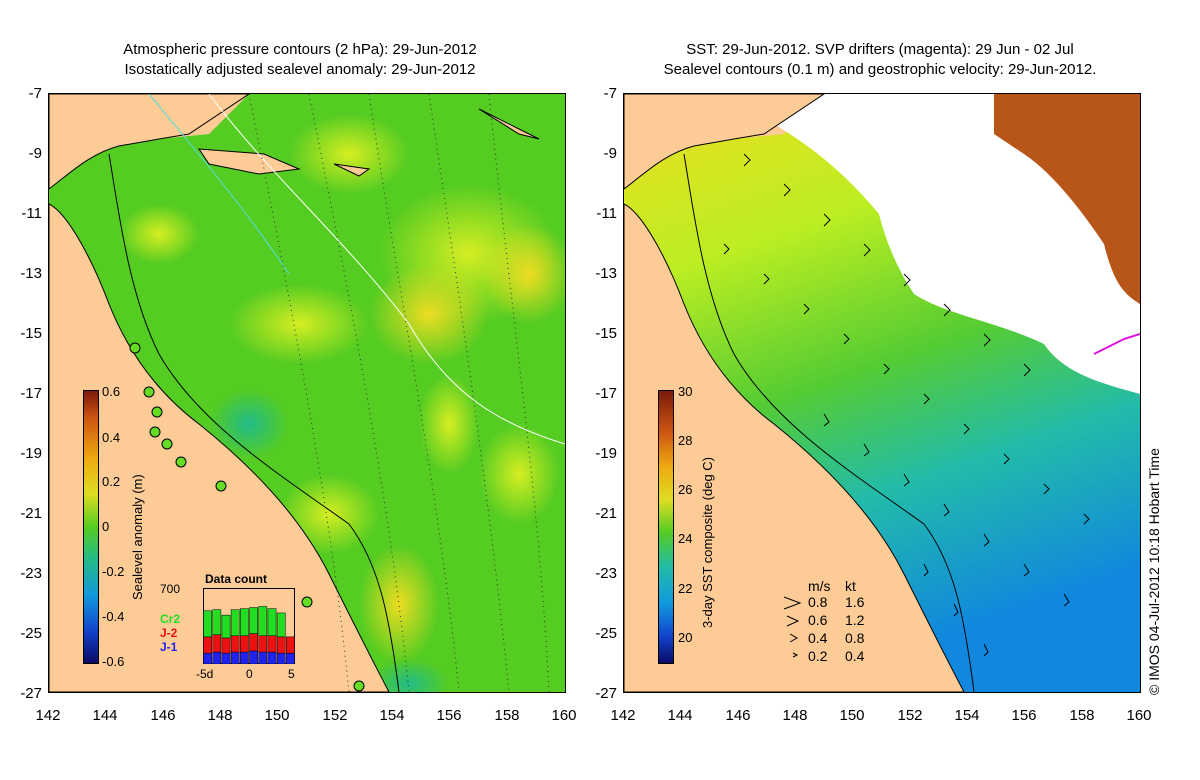 This screenshot has width=1200, height=780. Describe the element at coordinates (855, 620) in the screenshot. I see `velocity-legend-row-1-kt: 1.2` at that location.